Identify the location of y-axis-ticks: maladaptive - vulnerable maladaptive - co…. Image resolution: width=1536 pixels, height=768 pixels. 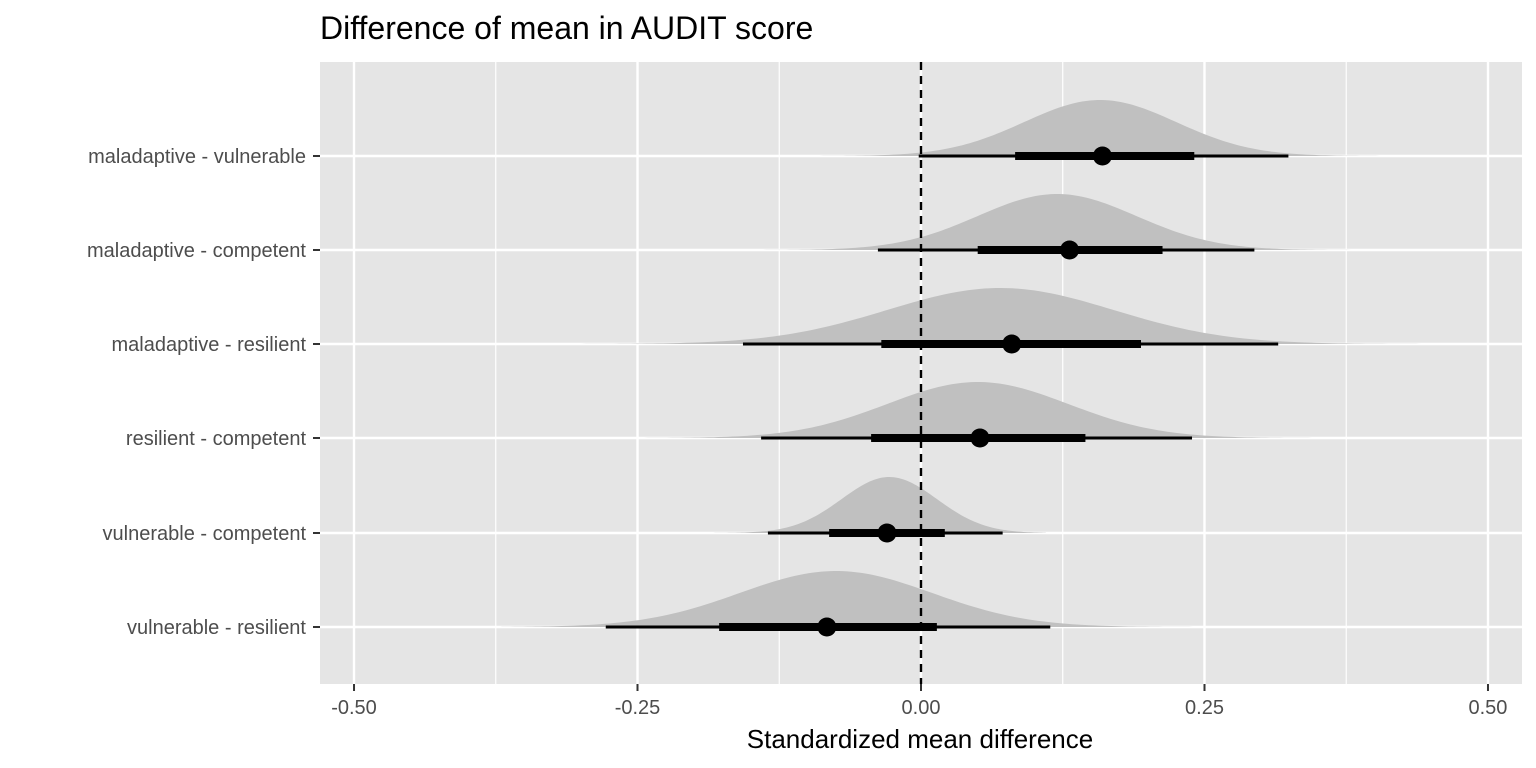
(203, 392).